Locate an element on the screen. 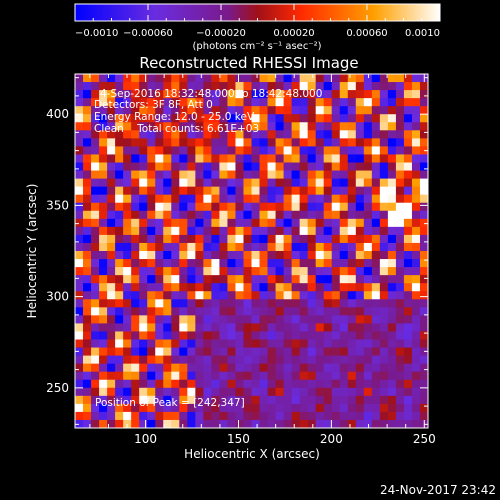 The width and height of the screenshot is (500, 500). x-tick-label: 200 is located at coordinates (331, 439).